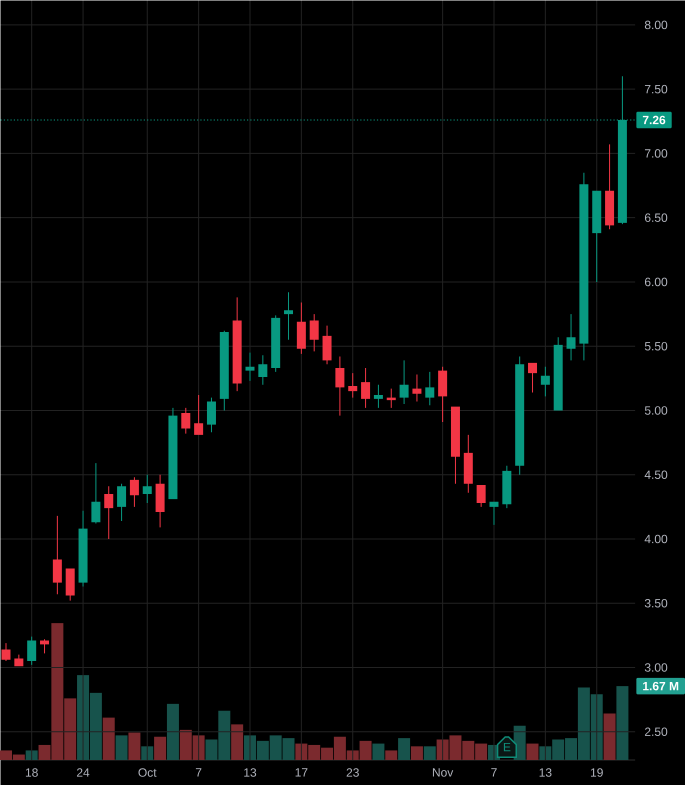 This screenshot has height=785, width=685. I want to click on x-tick-label: Nov, so click(443, 772).